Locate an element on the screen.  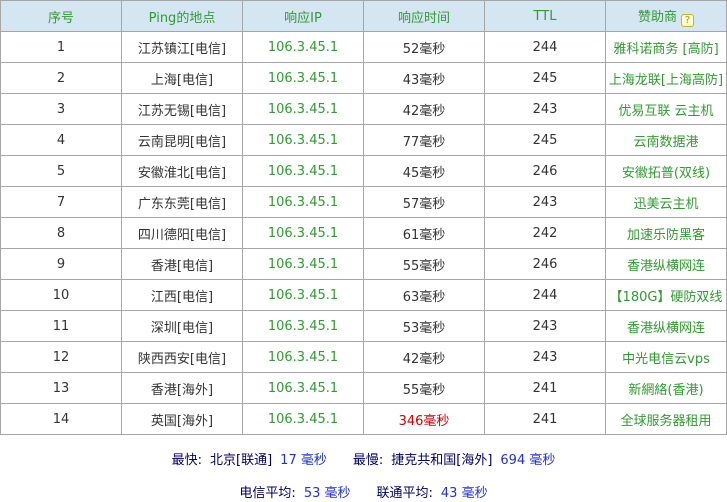
cell-sponsor: 安徽拓普(双线) is located at coordinates (666, 171).